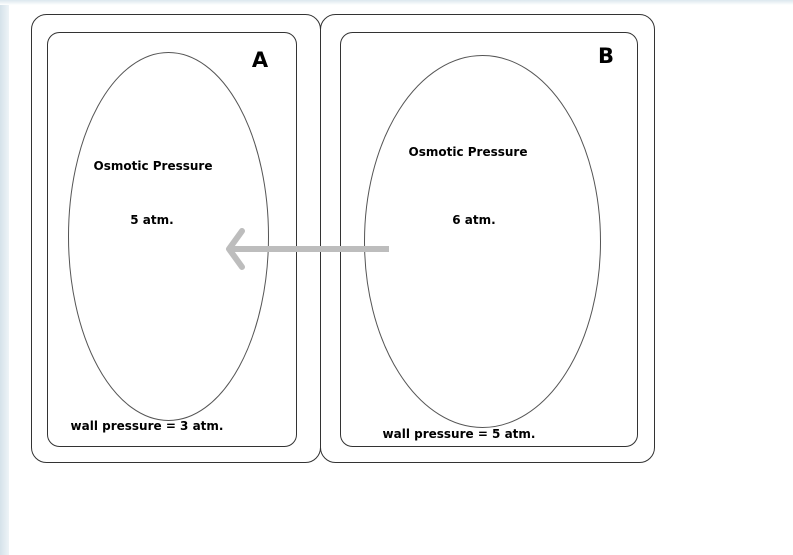  What do you see at coordinates (153, 166) in the screenshot?
I see `cell-a-osmotic-label: Osmotic Pressure` at bounding box center [153, 166].